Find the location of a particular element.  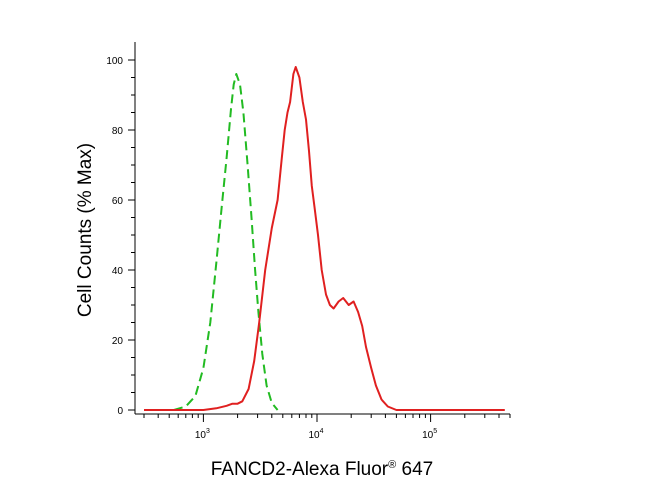

x-axis-title-registered-mark: ® is located at coordinates (392, 465).